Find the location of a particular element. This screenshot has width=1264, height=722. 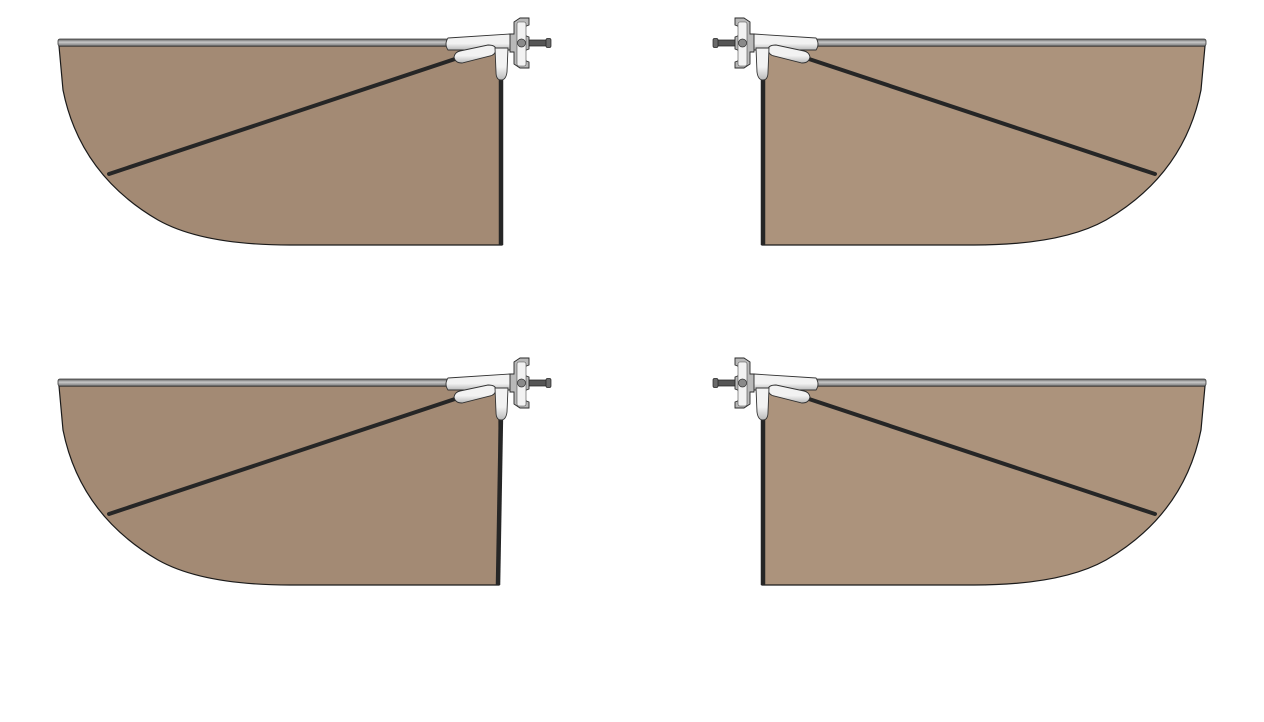

mast-pole is located at coordinates (499, 499).